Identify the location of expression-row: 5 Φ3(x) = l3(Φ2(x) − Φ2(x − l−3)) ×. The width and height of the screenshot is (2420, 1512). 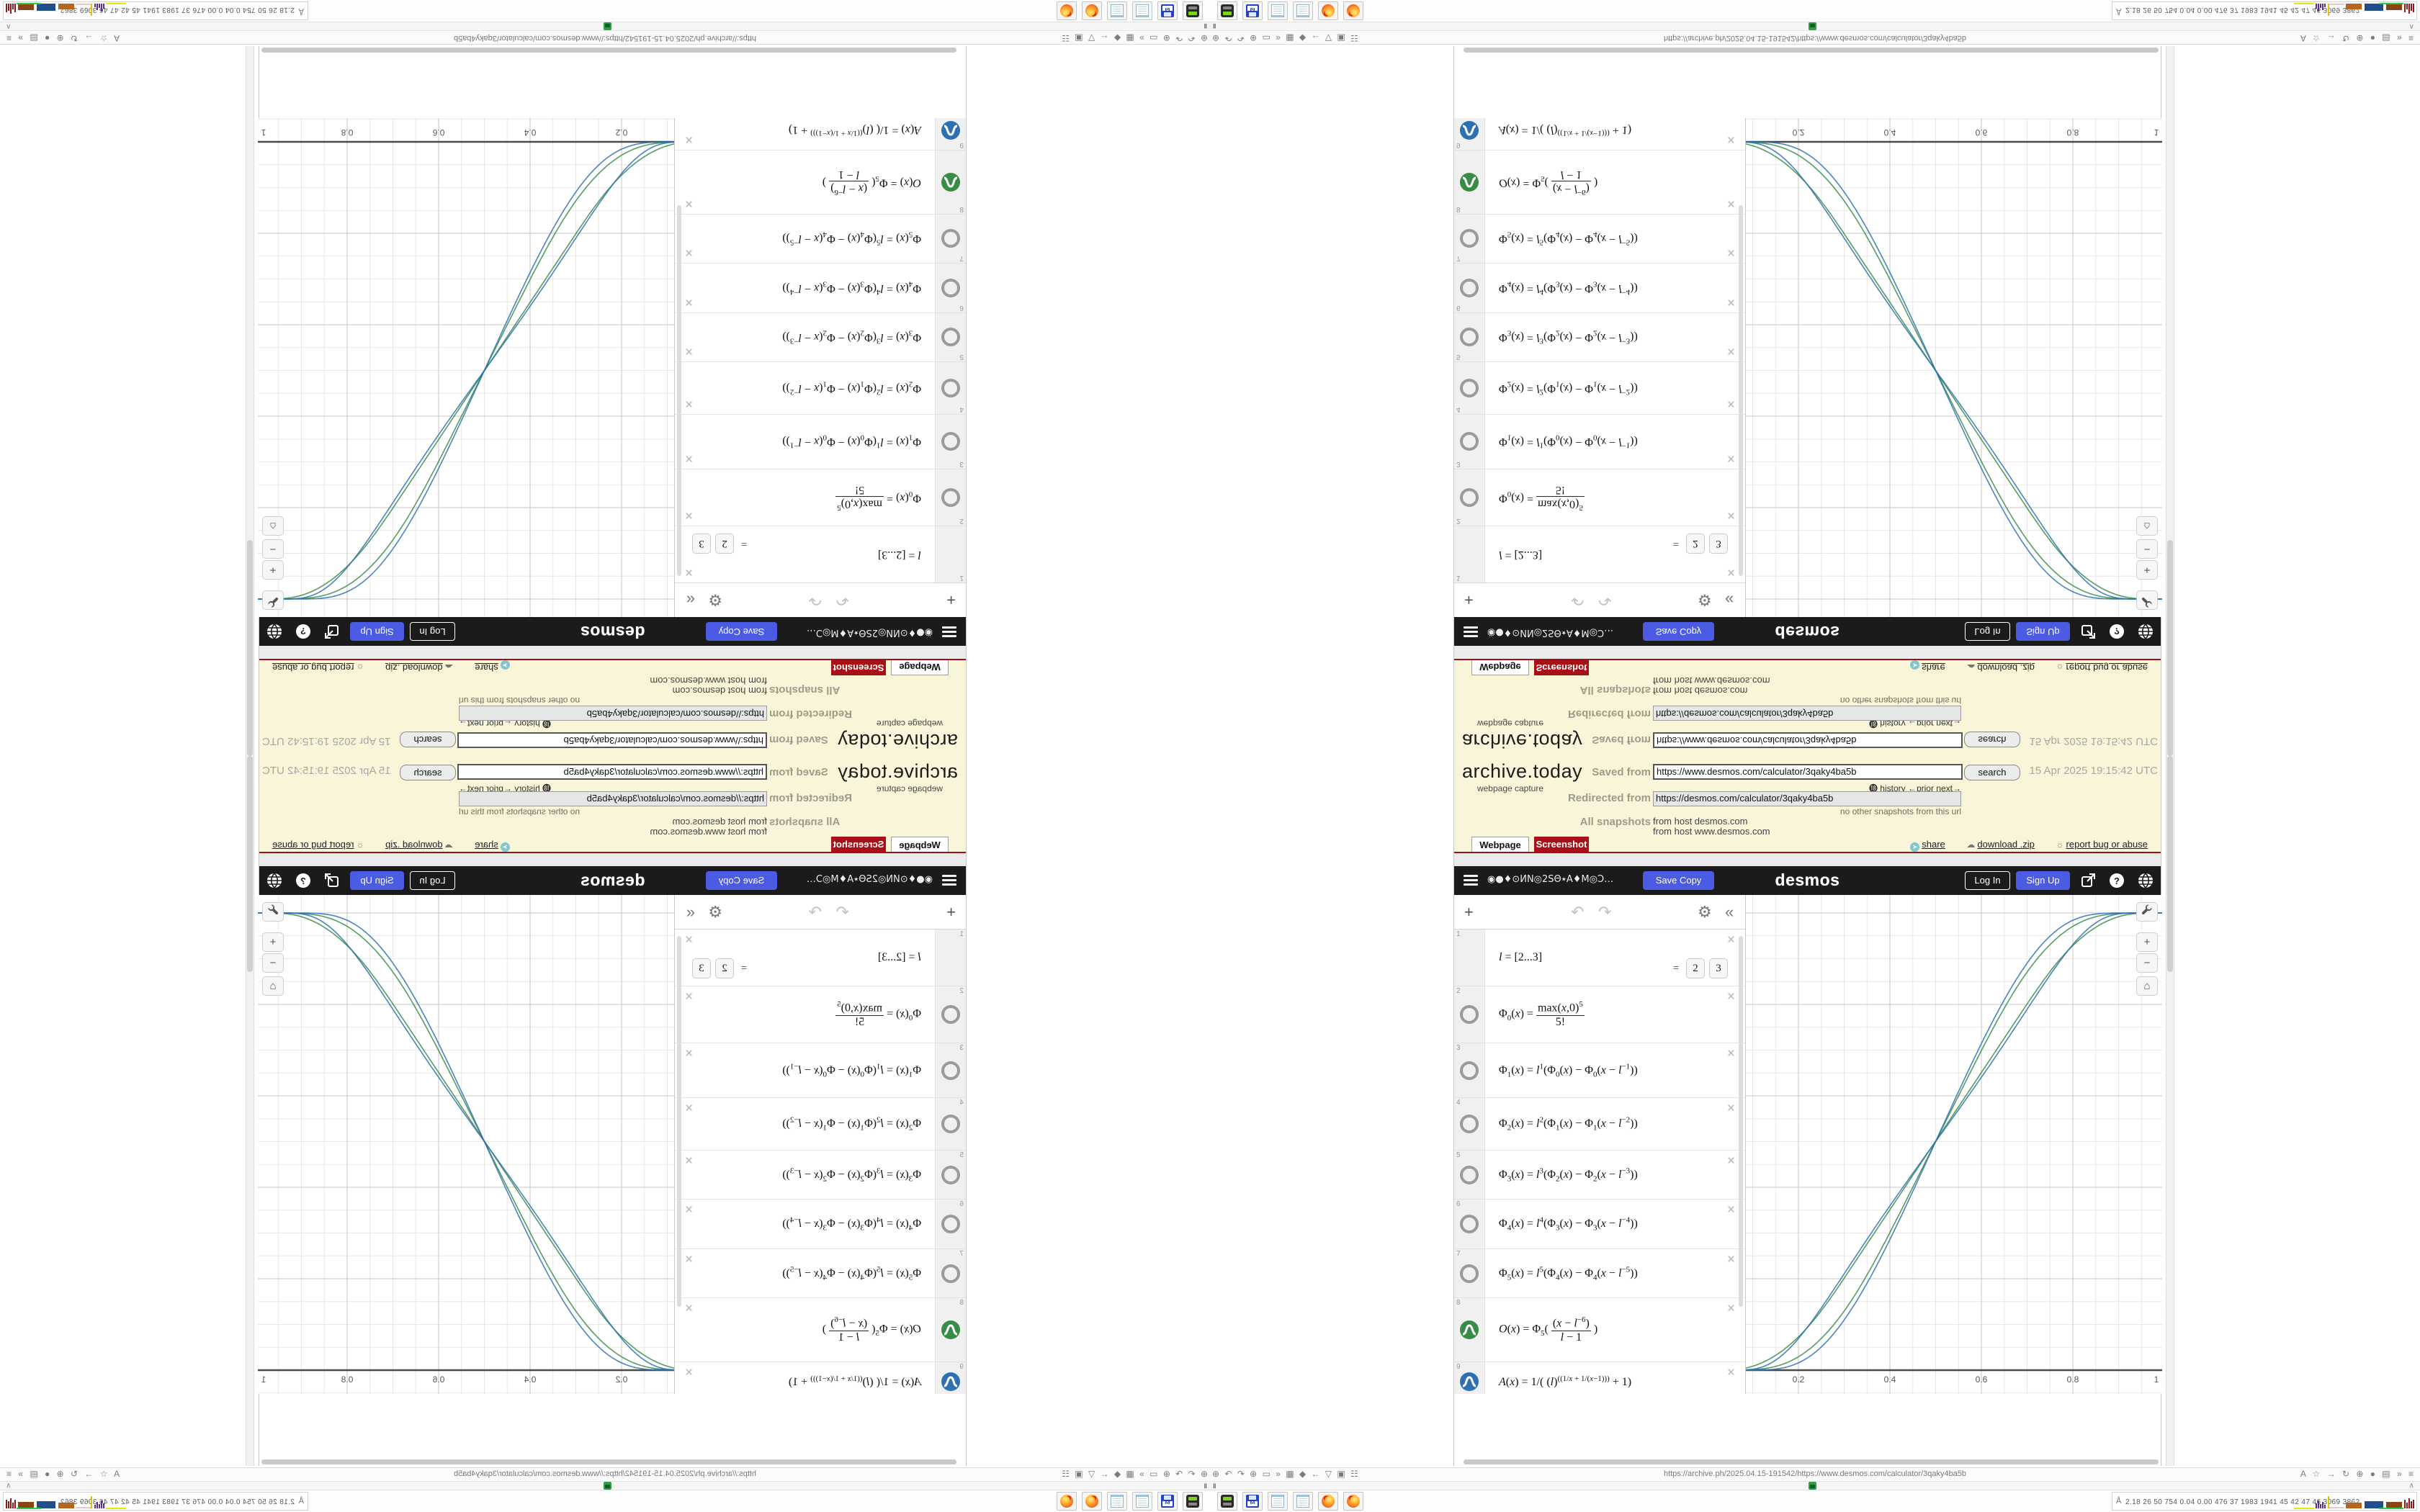
(1599, 336).